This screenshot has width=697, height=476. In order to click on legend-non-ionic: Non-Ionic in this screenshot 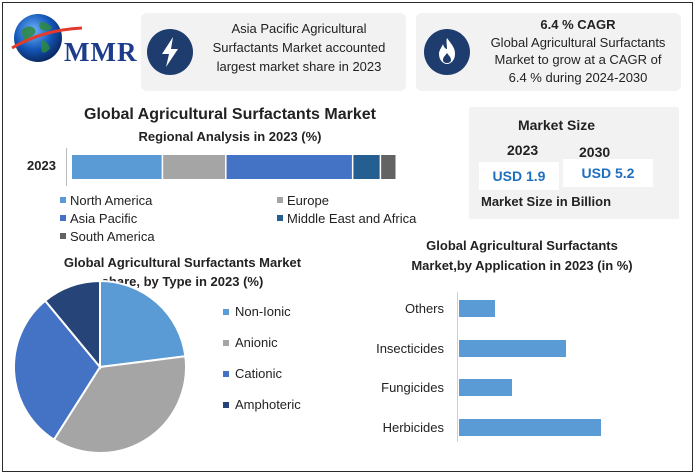, I will do `click(263, 311)`.